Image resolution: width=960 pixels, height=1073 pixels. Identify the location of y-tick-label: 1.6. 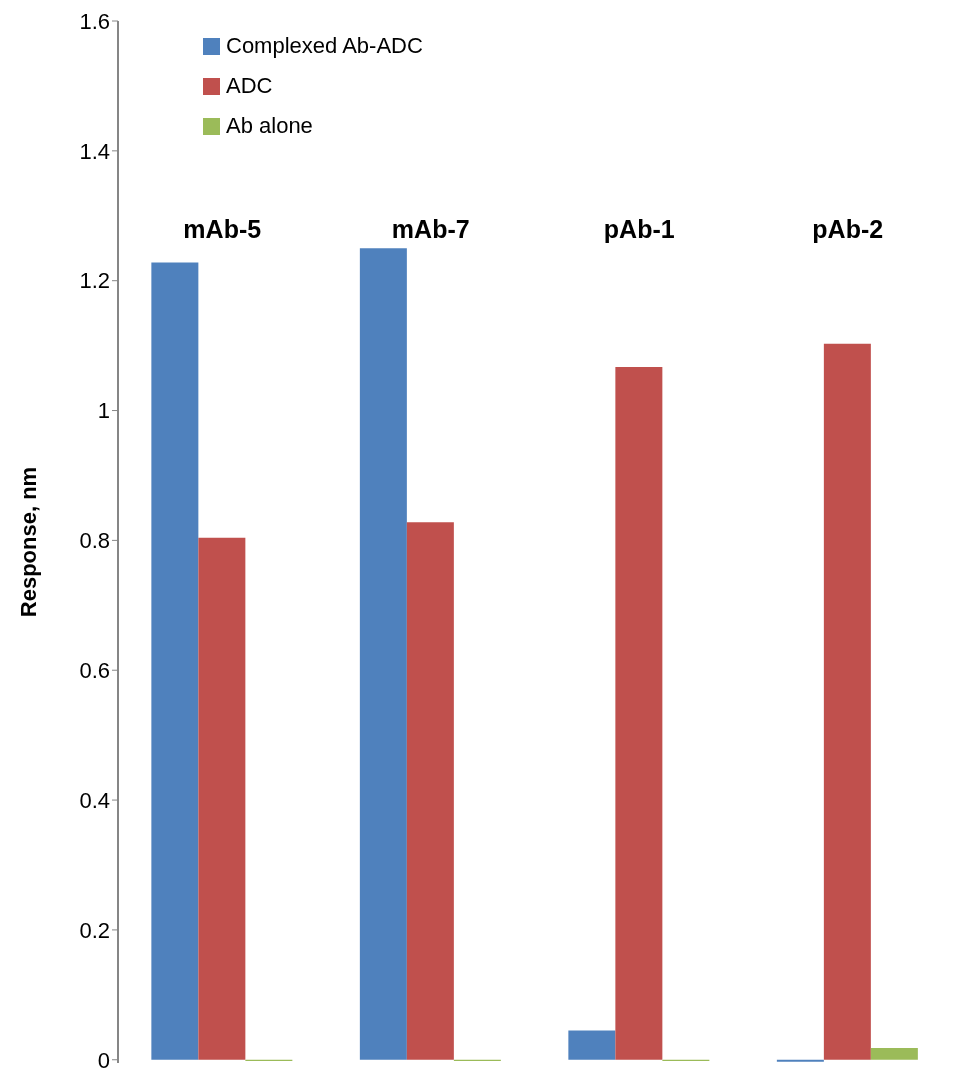
(94, 21).